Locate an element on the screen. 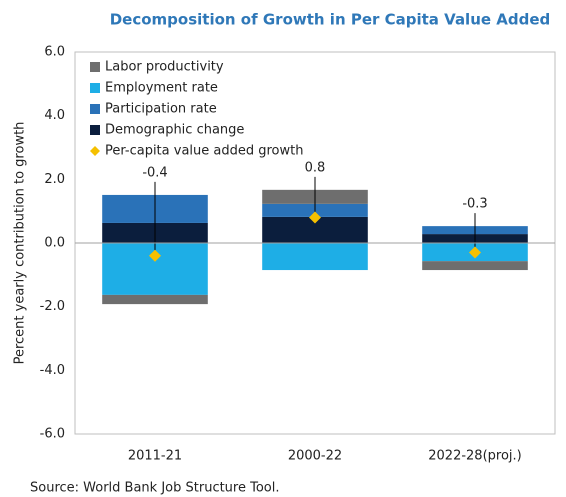  x-tick-label: 2022-28(proj.) is located at coordinates (474, 456).